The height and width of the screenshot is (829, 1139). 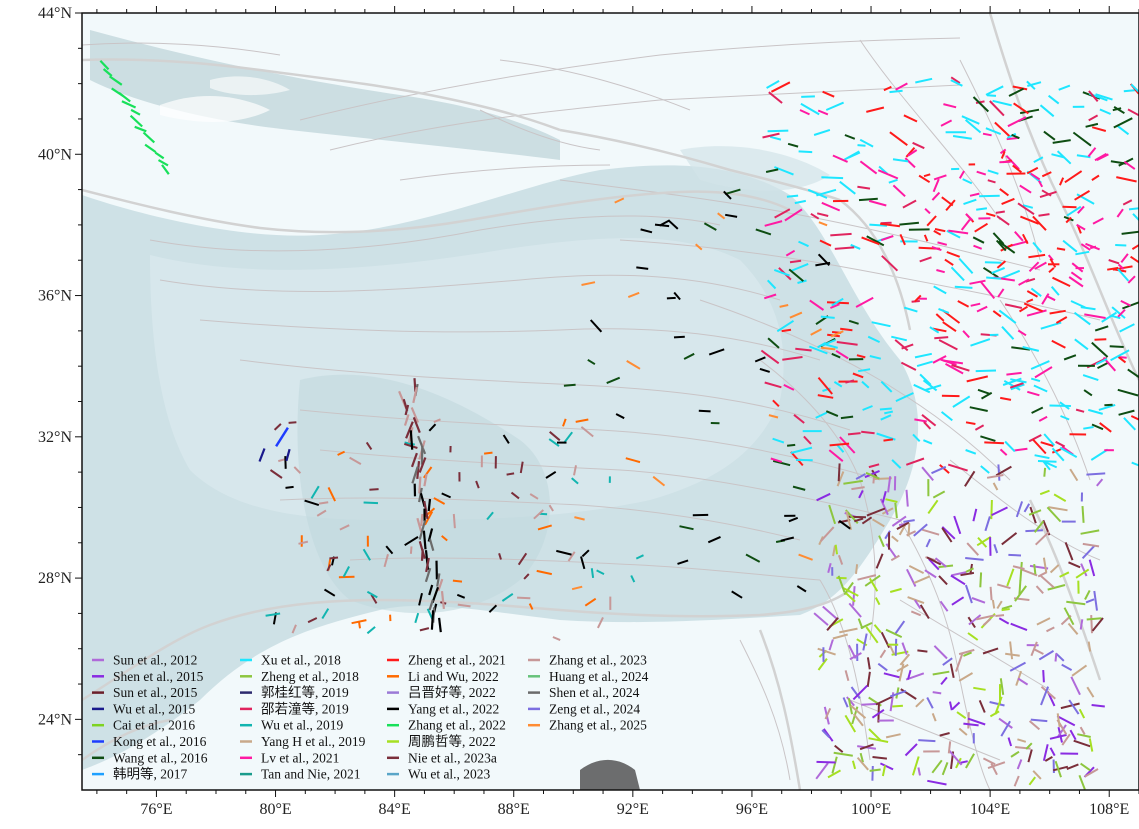 What do you see at coordinates (300, 774) in the screenshot?
I see `legend-entry: Tan and Nie, 2021` at bounding box center [300, 774].